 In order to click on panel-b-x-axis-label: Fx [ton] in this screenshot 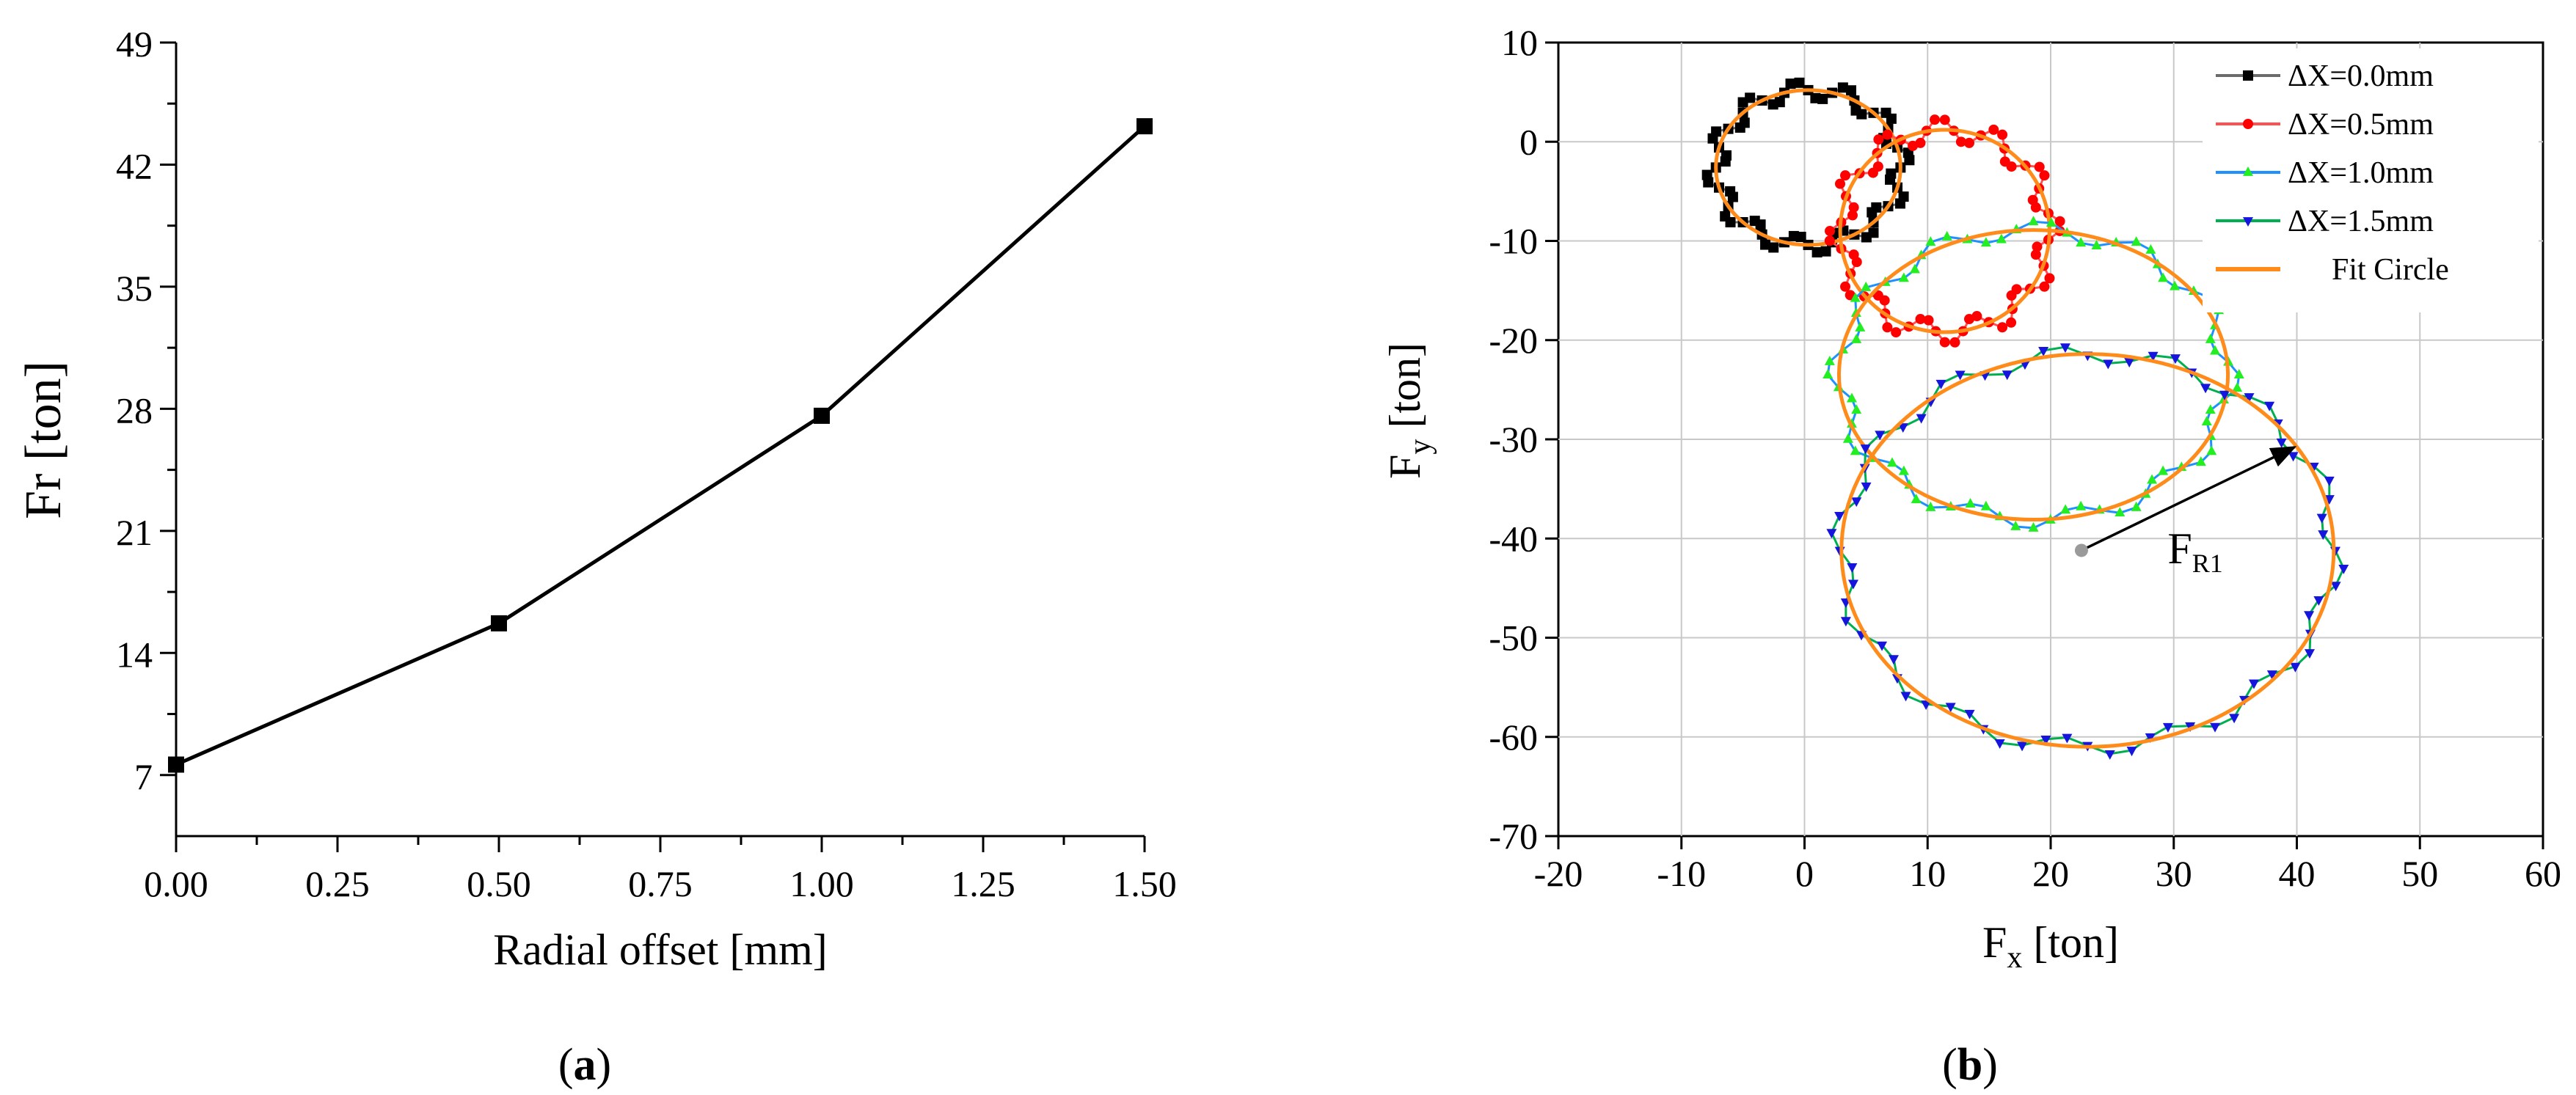, I will do `click(2050, 946)`.